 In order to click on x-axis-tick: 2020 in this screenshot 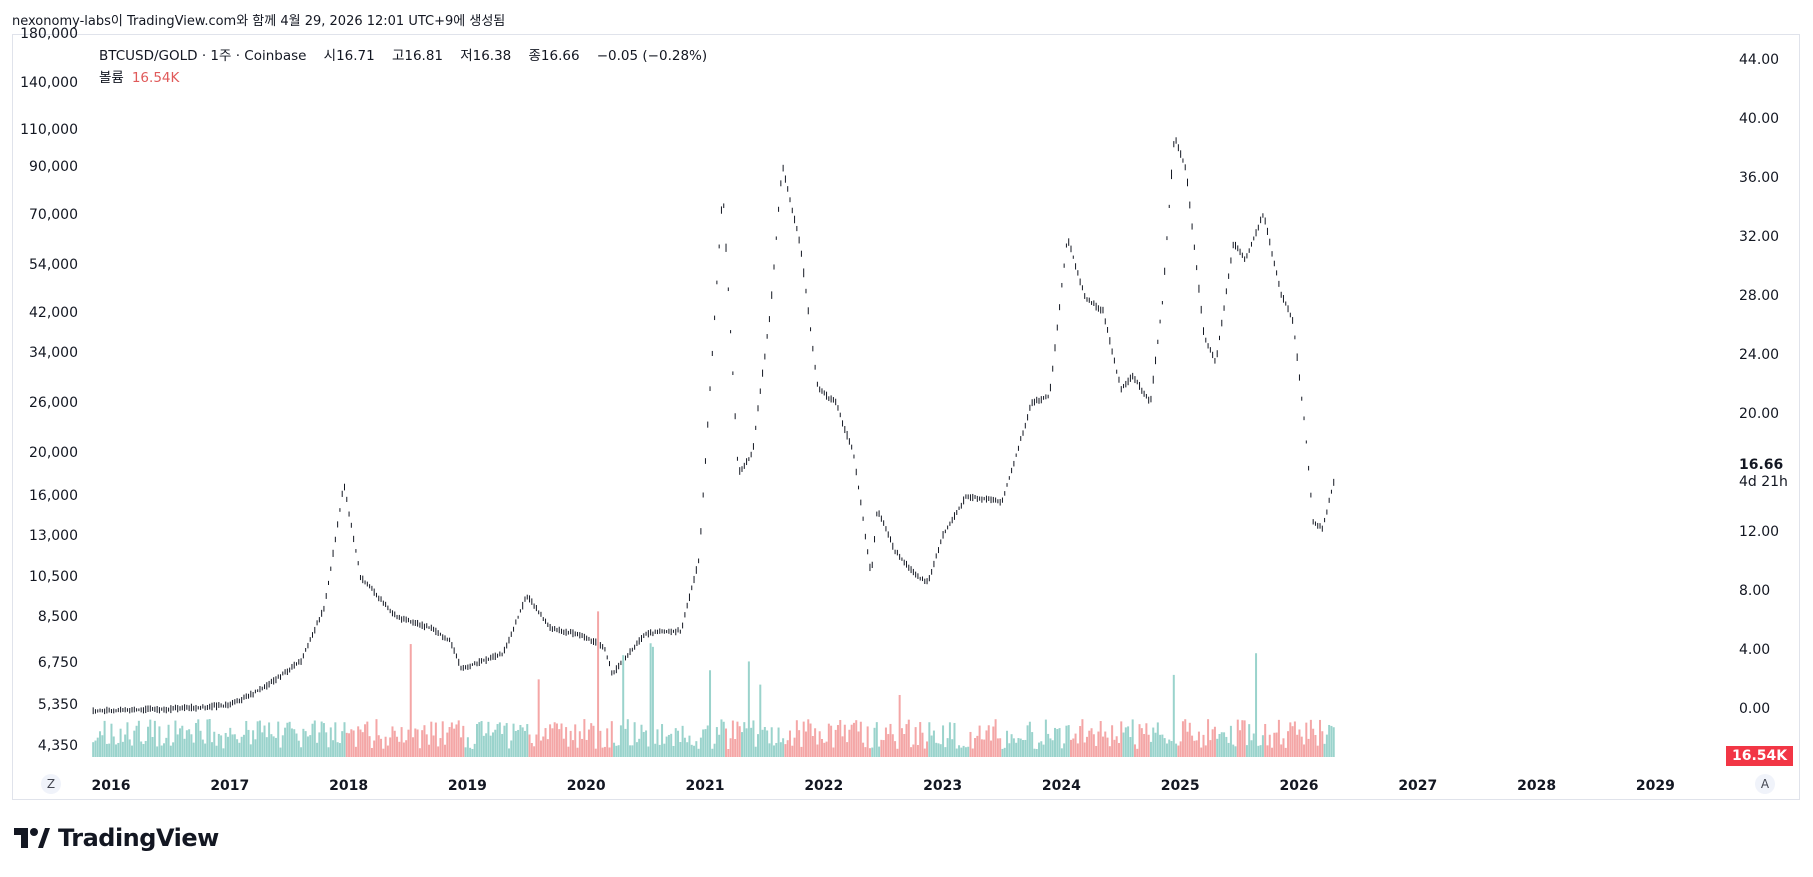, I will do `click(586, 786)`.